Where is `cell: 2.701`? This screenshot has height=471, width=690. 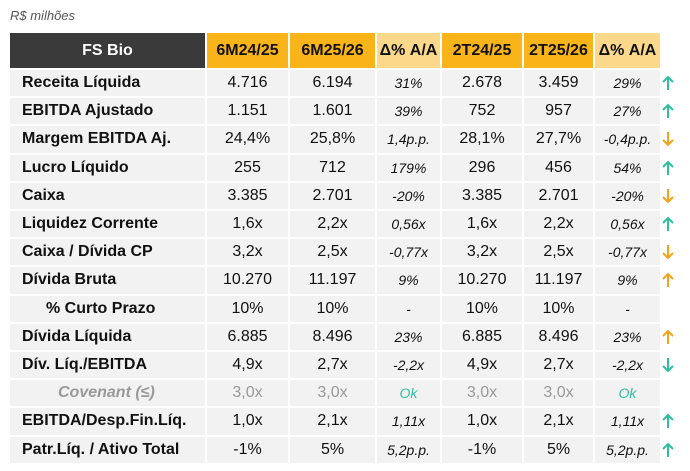 cell: 2.701 is located at coordinates (558, 195).